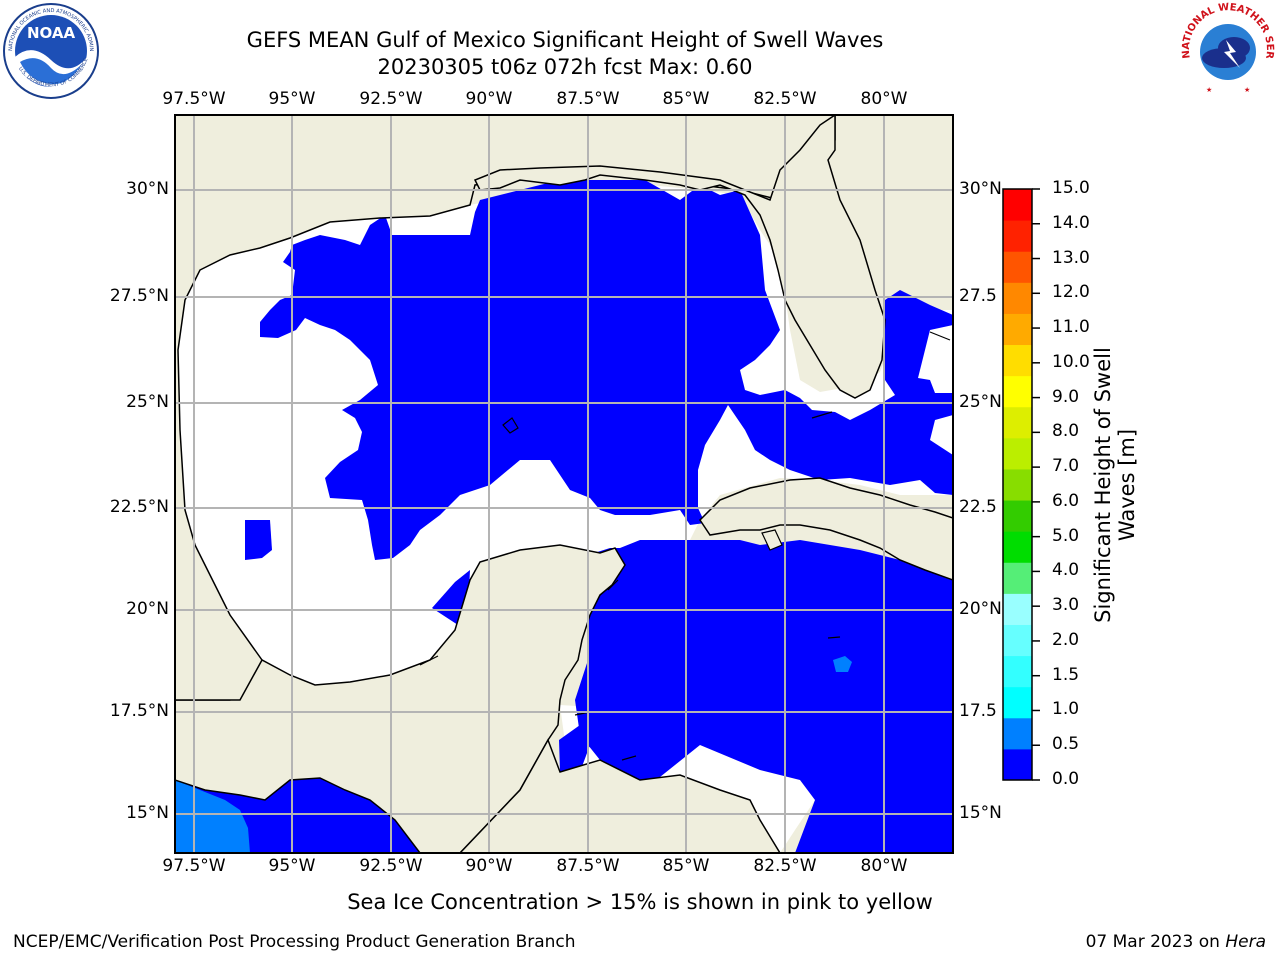 The width and height of the screenshot is (1280, 960). What do you see at coordinates (1066, 431) in the screenshot?
I see `colorbar-tick-label: 8.0` at bounding box center [1066, 431].